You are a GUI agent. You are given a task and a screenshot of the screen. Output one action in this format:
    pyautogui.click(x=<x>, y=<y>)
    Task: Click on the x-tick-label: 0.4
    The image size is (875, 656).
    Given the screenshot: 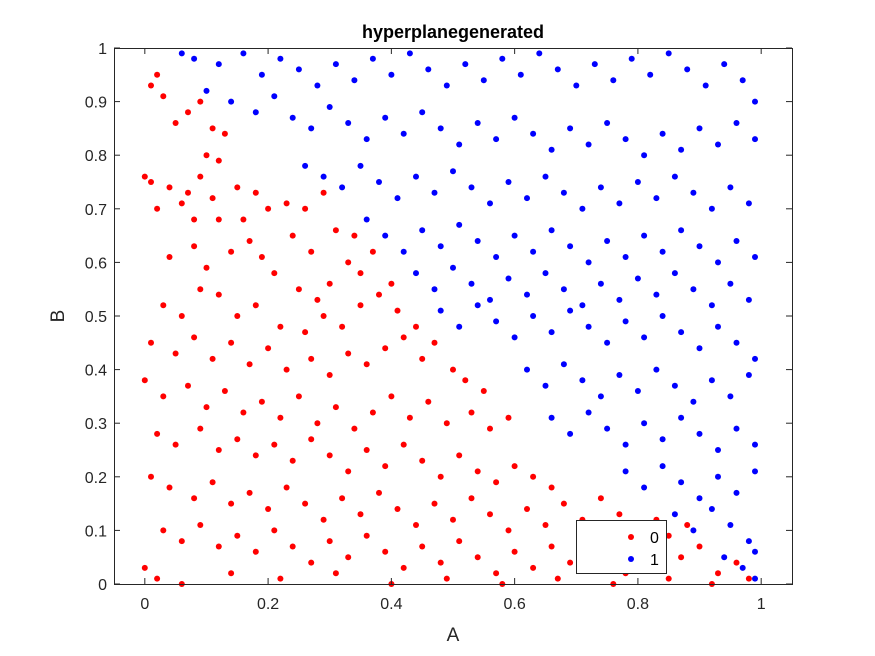 What is the action you would take?
    pyautogui.click(x=391, y=604)
    